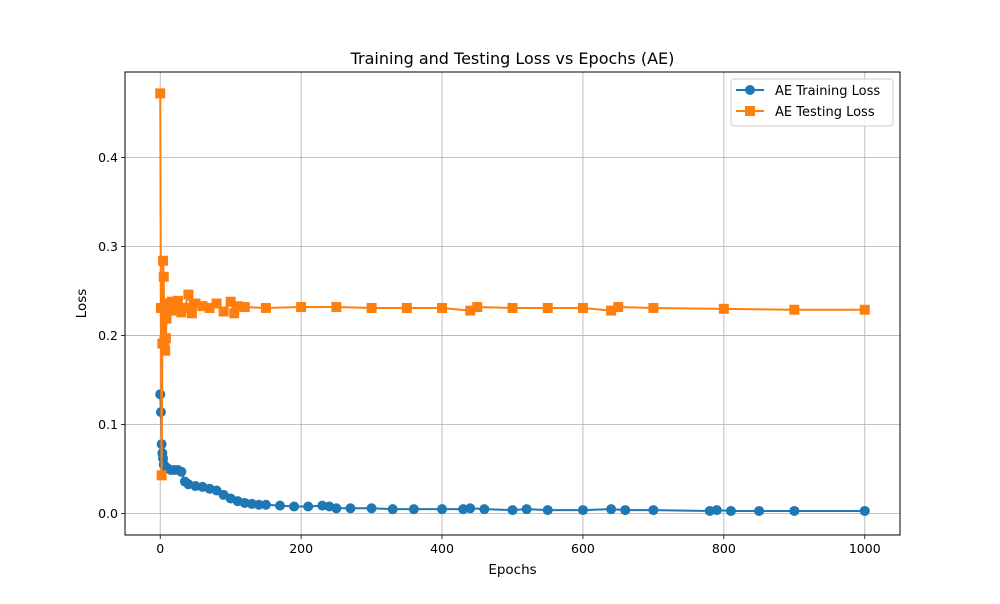 This screenshot has width=1000, height=604. Describe the element at coordinates (865, 548) in the screenshot. I see `x-tick-label: 1000` at that location.